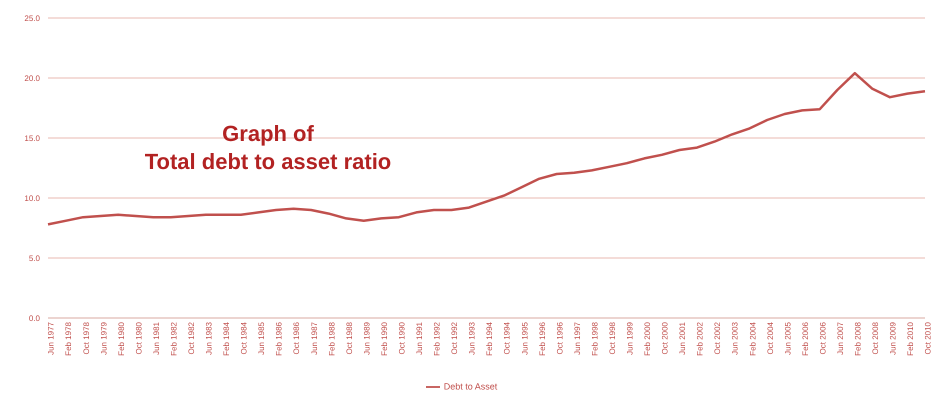 The height and width of the screenshot is (402, 943). What do you see at coordinates (34, 318) in the screenshot?
I see `y-tick-label: 0.0` at bounding box center [34, 318].